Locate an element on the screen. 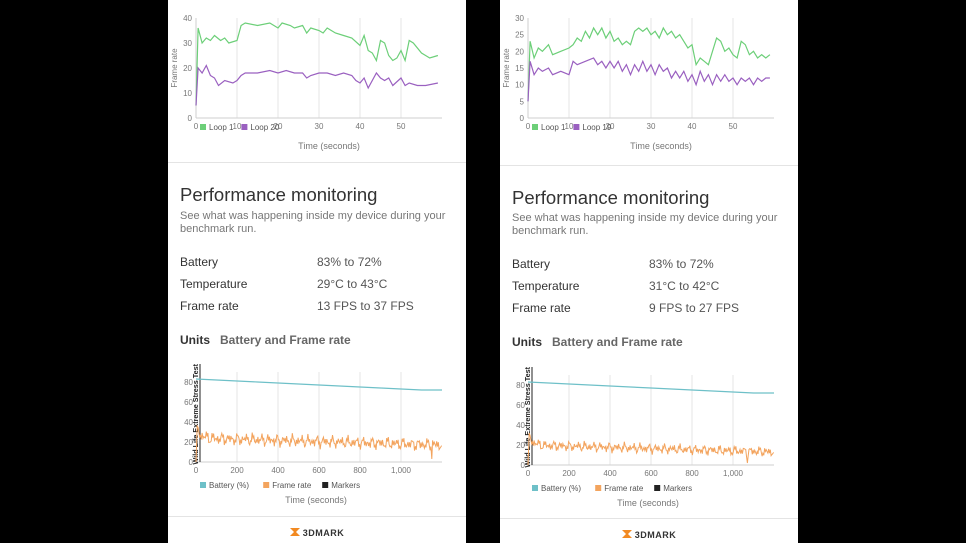 The height and width of the screenshot is (543, 966). legend-label: Loop 19 is located at coordinates (596, 127).